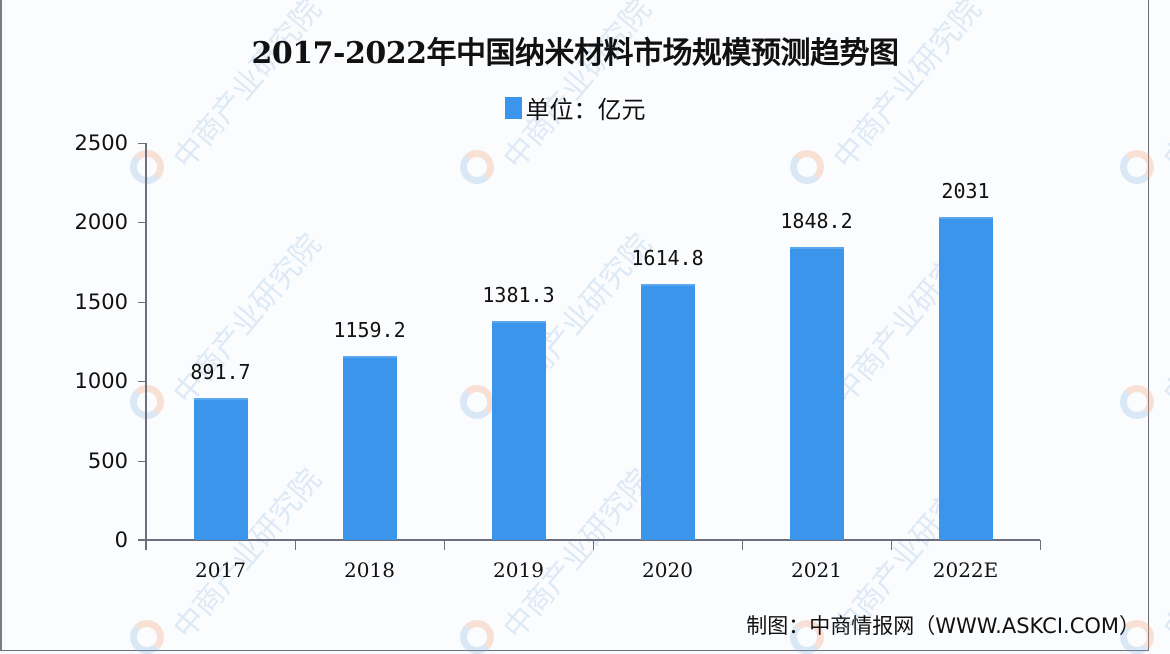 The width and height of the screenshot is (1170, 654). Describe the element at coordinates (667, 570) in the screenshot. I see `x-tick-label: 2020` at that location.